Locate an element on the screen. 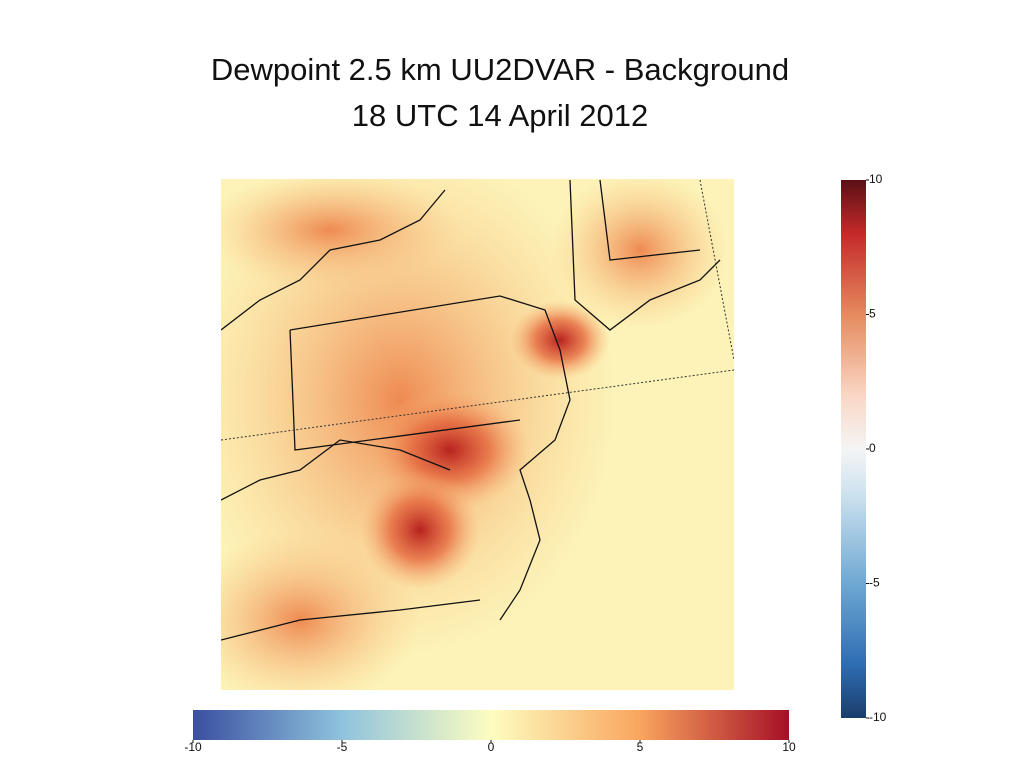 The image size is (1024, 768). title-line: Dewpoint 2.5 km UU2DVAR - Background is located at coordinates (500, 69).